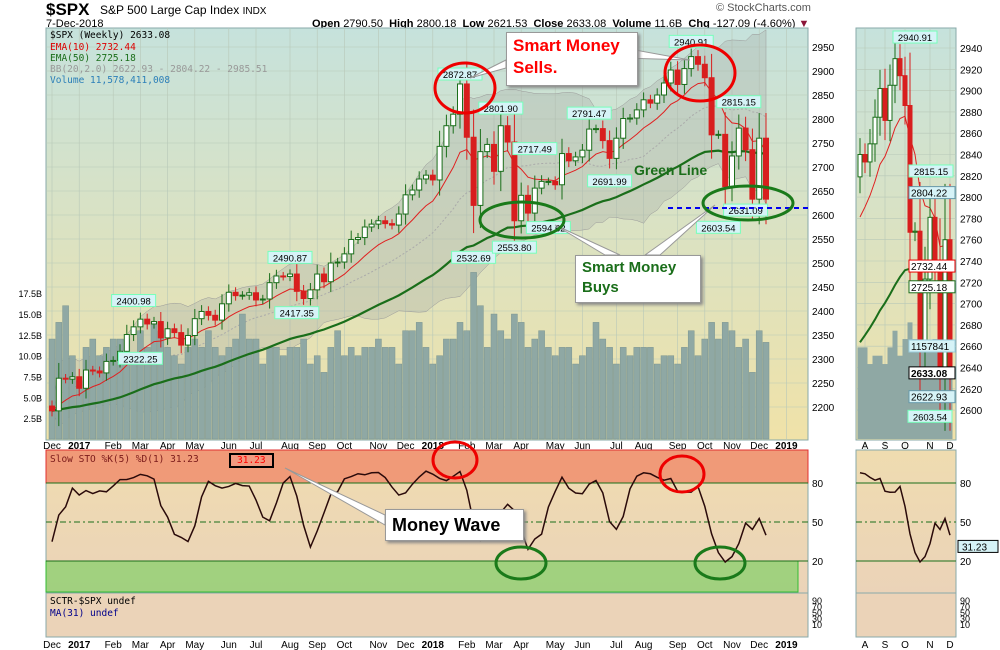 The image size is (1000, 650). I want to click on price-annotation: 2815.15, so click(739, 103).